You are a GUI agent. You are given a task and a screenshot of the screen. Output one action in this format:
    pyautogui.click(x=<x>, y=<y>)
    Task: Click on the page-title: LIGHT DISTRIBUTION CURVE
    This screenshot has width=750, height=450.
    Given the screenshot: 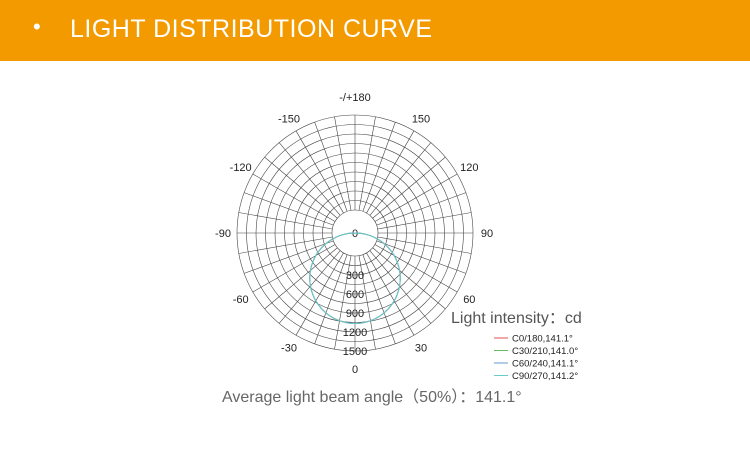 What is the action you would take?
    pyautogui.click(x=251, y=29)
    